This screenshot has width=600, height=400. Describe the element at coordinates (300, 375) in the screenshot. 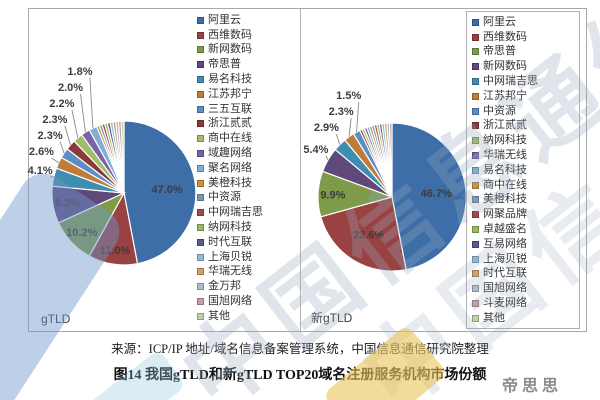

I see `figure-caption: 图14 我国gTLD和新gTLD TOP20域名注册服务机构市场份额` at that location.